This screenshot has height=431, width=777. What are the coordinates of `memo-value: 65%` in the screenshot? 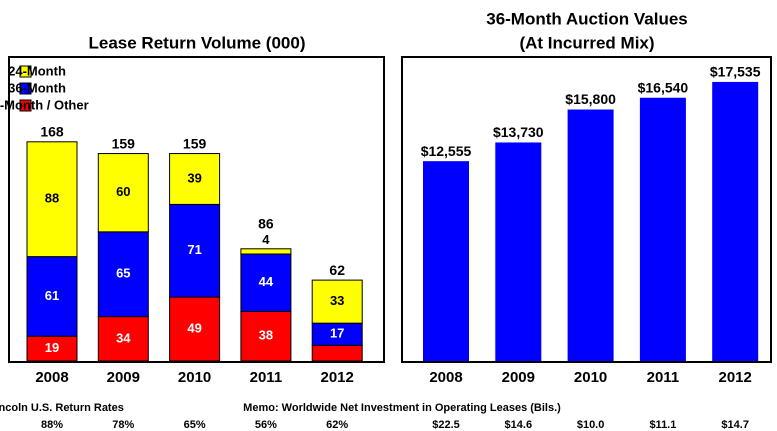 It's located at (195, 425).